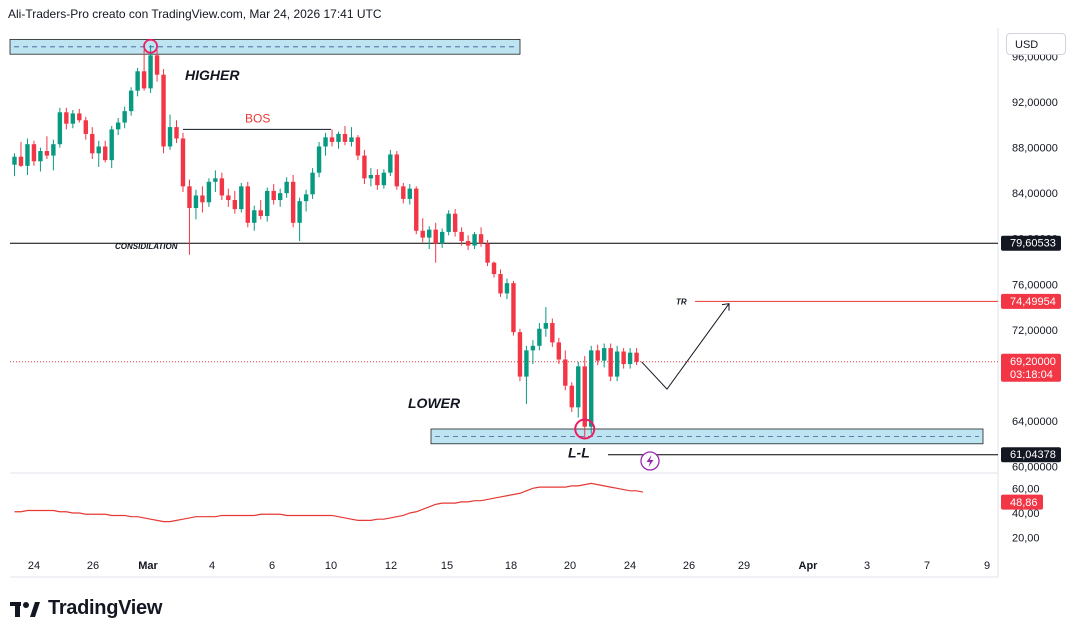 Image resolution: width=1080 pixels, height=639 pixels. What do you see at coordinates (1035, 149) in the screenshot?
I see `price-tick-label: 88,00000` at bounding box center [1035, 149].